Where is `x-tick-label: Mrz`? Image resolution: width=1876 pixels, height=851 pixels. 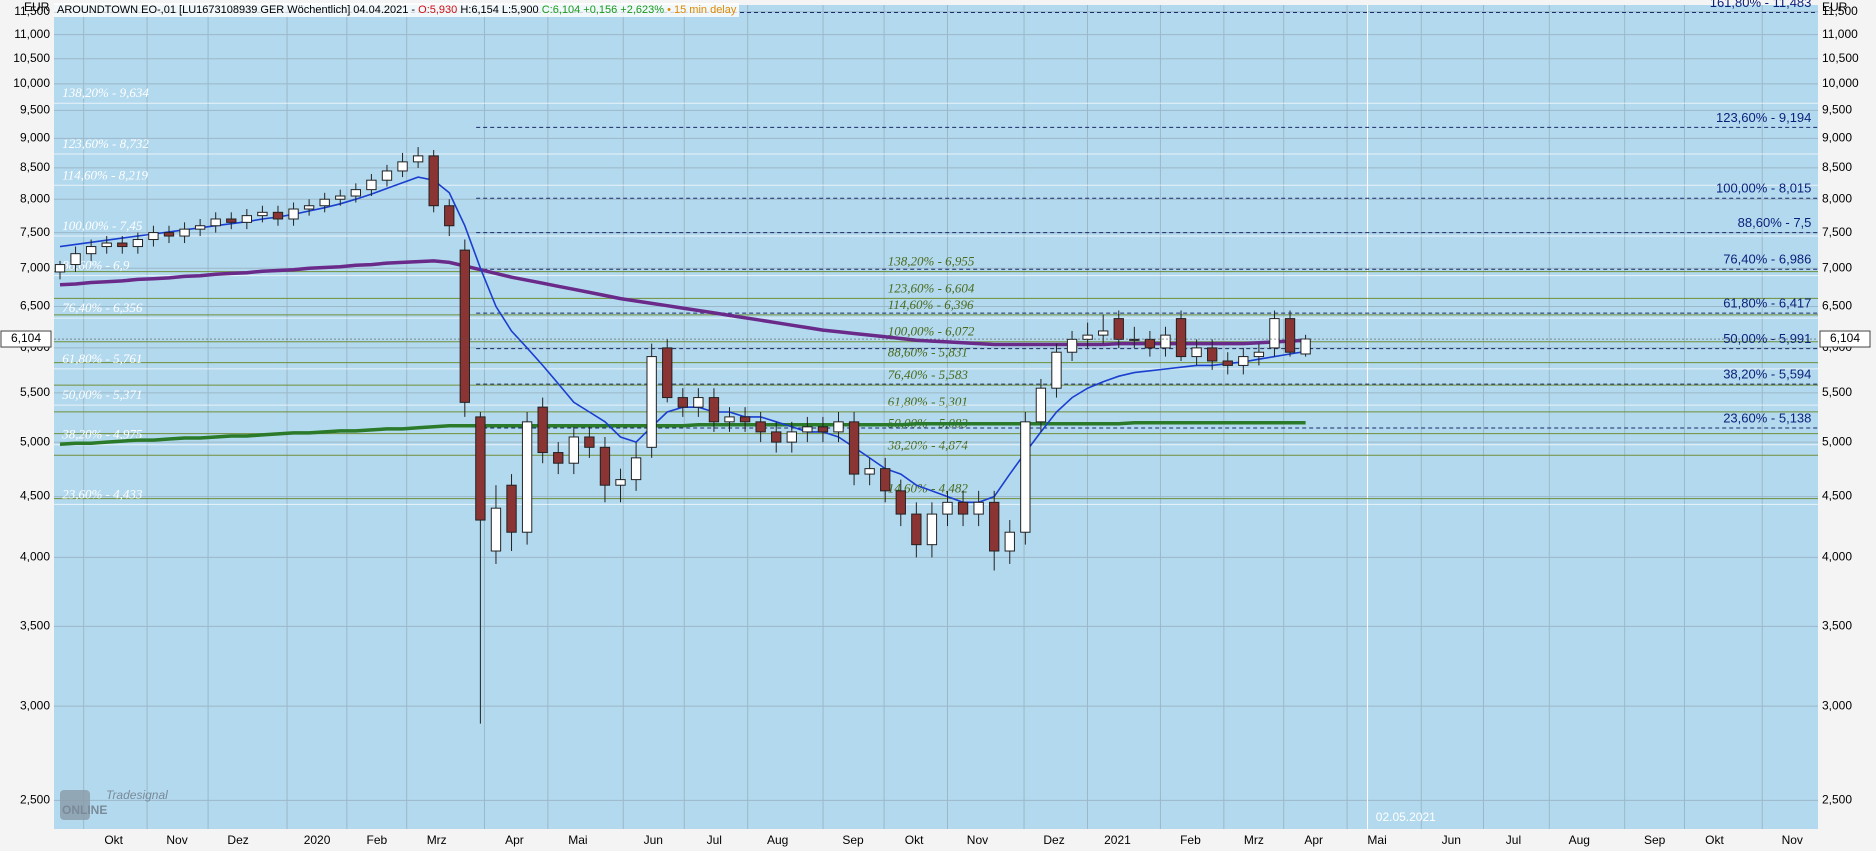
x-tick-label: Mrz is located at coordinates (437, 840).